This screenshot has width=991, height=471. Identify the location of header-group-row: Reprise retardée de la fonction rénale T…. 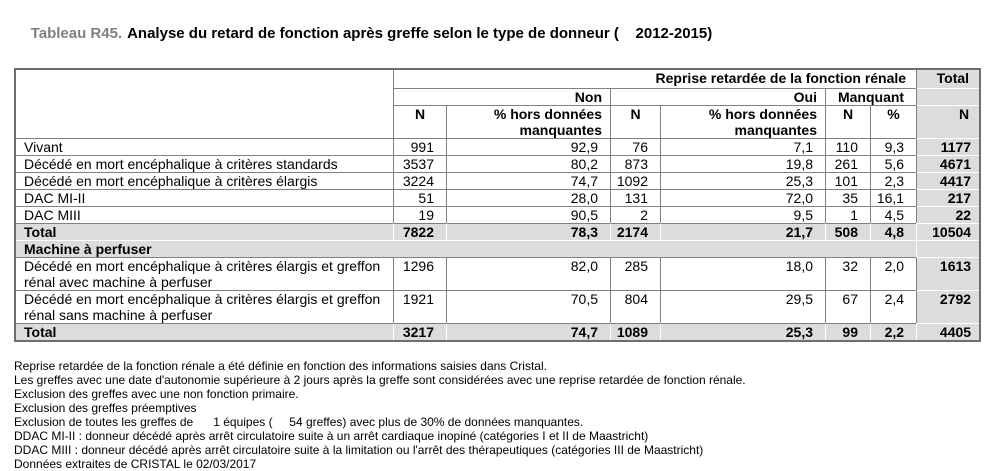
(498, 79).